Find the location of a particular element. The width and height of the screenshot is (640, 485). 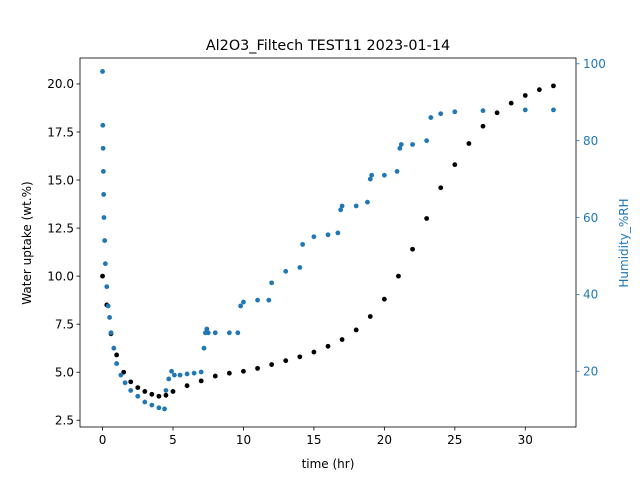

y-tick-label: 17.5 is located at coordinates (60, 132).